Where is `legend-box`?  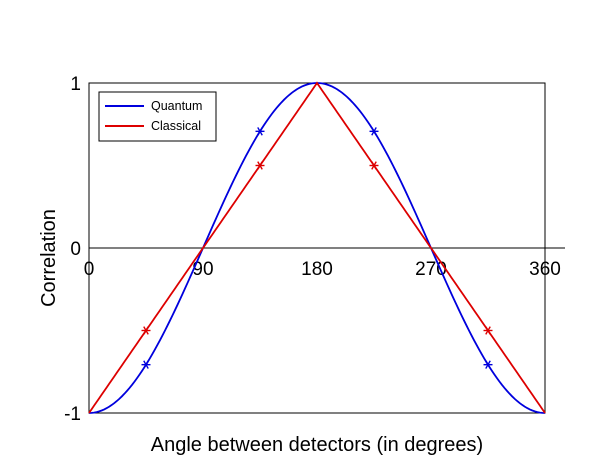 legend-box is located at coordinates (157, 116).